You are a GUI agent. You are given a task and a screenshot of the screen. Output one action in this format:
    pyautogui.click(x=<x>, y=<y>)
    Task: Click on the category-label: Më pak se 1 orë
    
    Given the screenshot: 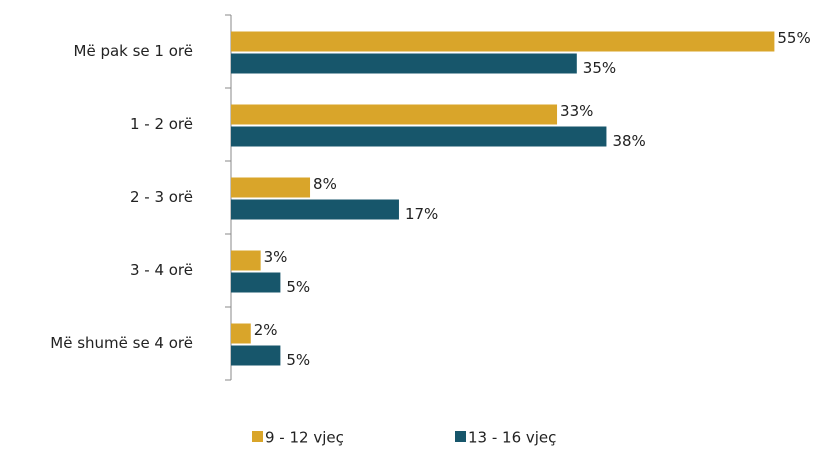 What is the action you would take?
    pyautogui.click(x=133, y=51)
    